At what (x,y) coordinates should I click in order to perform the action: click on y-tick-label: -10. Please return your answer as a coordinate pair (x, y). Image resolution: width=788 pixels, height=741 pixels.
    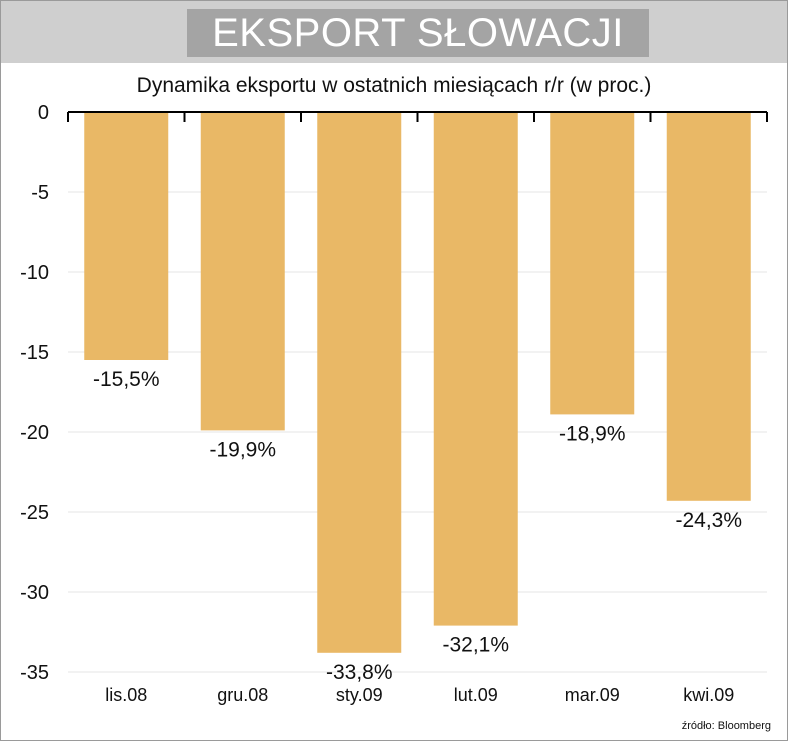
    Looking at the image, I should click on (34, 273).